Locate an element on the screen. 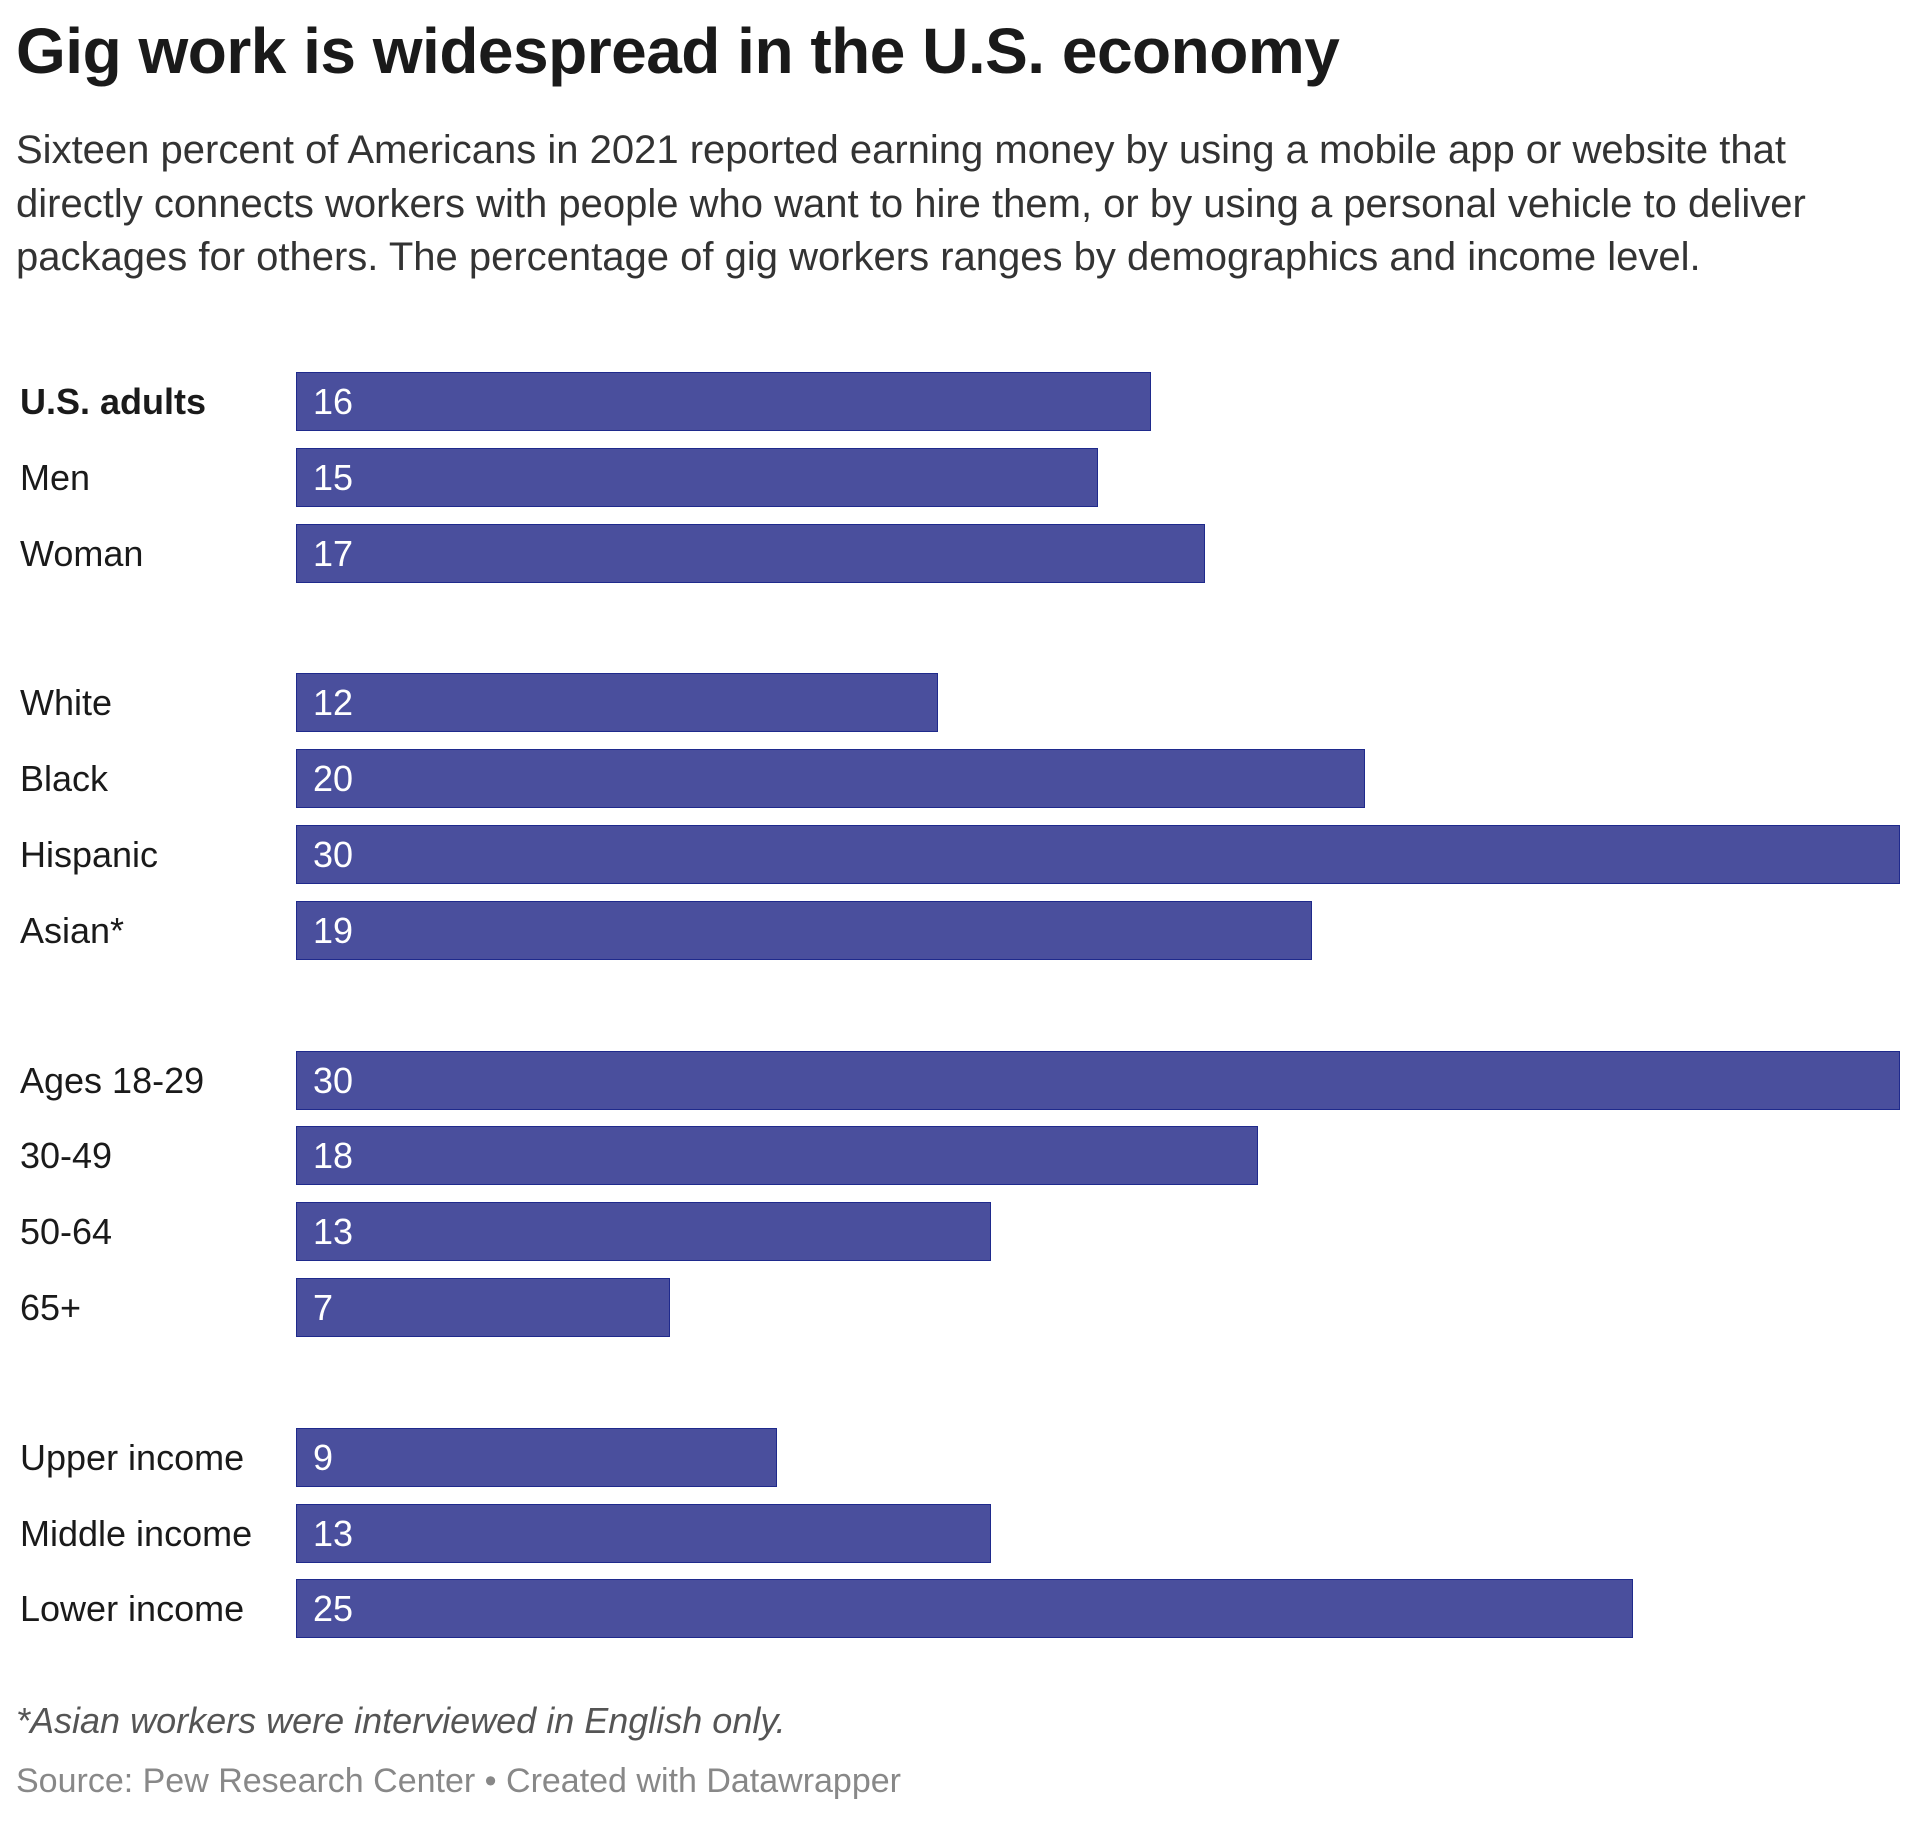 Image resolution: width=1920 pixels, height=1822 pixels. category-label: Asian* is located at coordinates (72, 930).